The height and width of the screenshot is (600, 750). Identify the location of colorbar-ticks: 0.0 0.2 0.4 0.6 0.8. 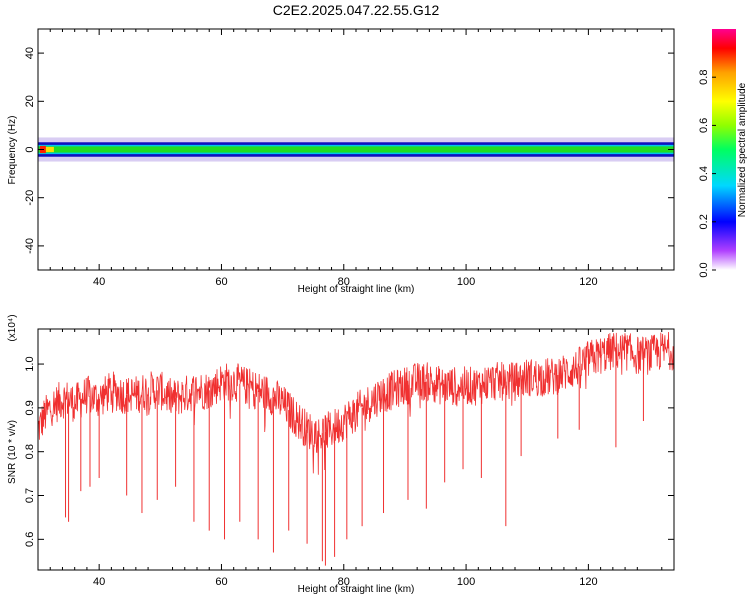
(707, 174).